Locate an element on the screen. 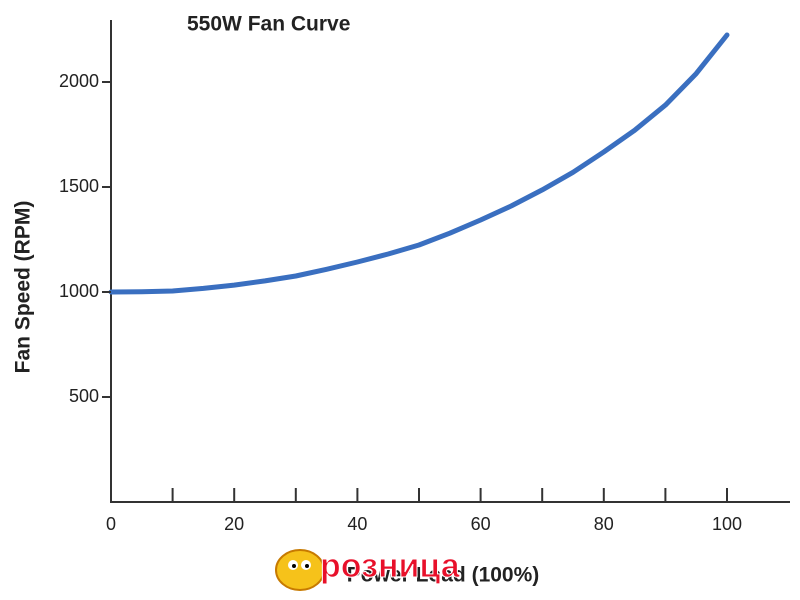 Image resolution: width=800 pixels, height=600 pixels. y-axis-label: Fan Speed (RPM) is located at coordinates (23, 287).